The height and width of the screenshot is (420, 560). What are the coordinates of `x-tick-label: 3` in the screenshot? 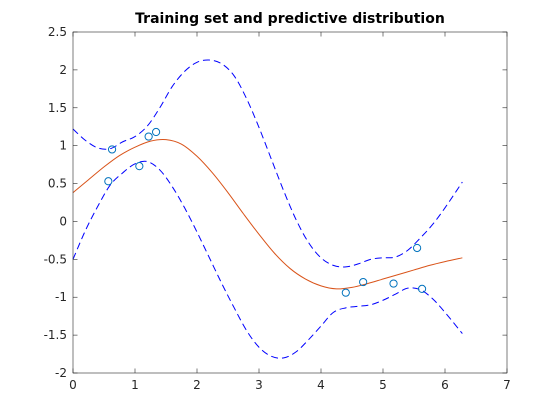 It's located at (259, 385).